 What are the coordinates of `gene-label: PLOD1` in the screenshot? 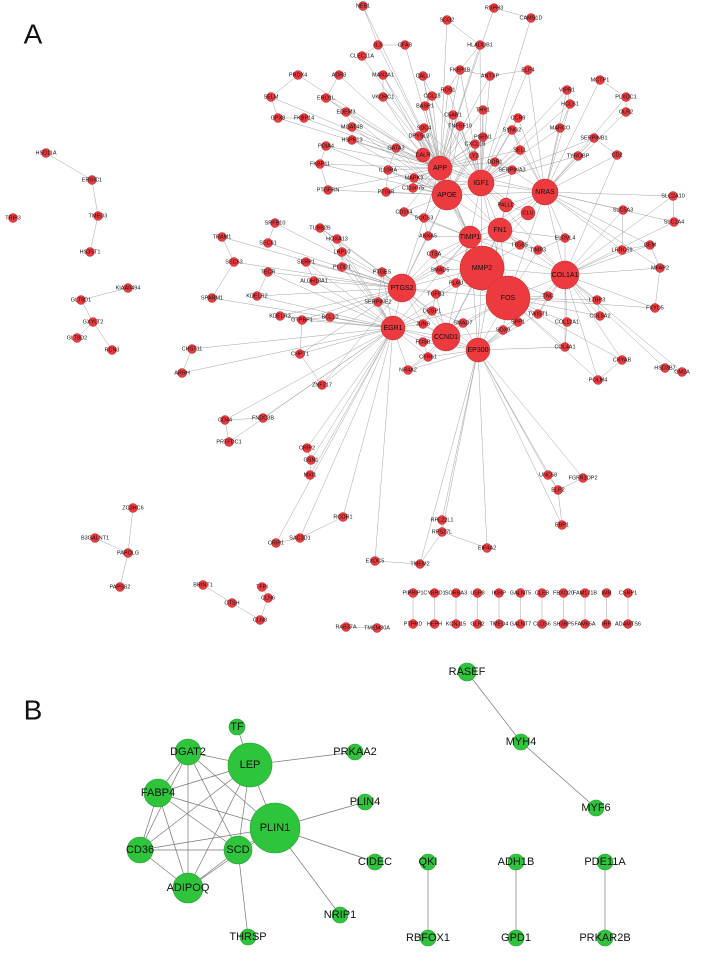 It's located at (342, 267).